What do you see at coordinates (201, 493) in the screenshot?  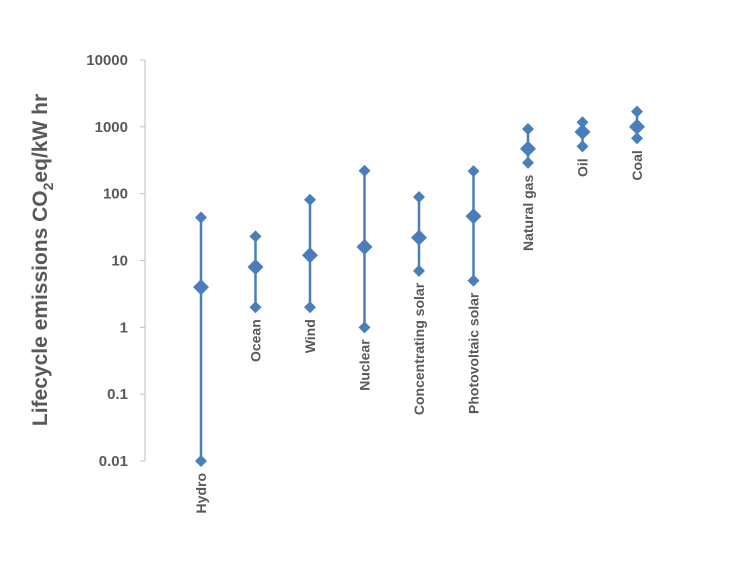 I see `category-label: Hydro` at bounding box center [201, 493].